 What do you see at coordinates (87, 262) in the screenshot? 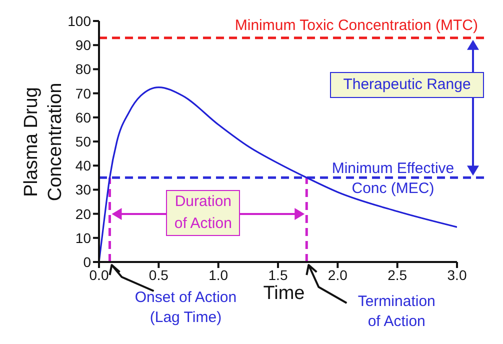
I see `y-tick-label: 0` at bounding box center [87, 262].